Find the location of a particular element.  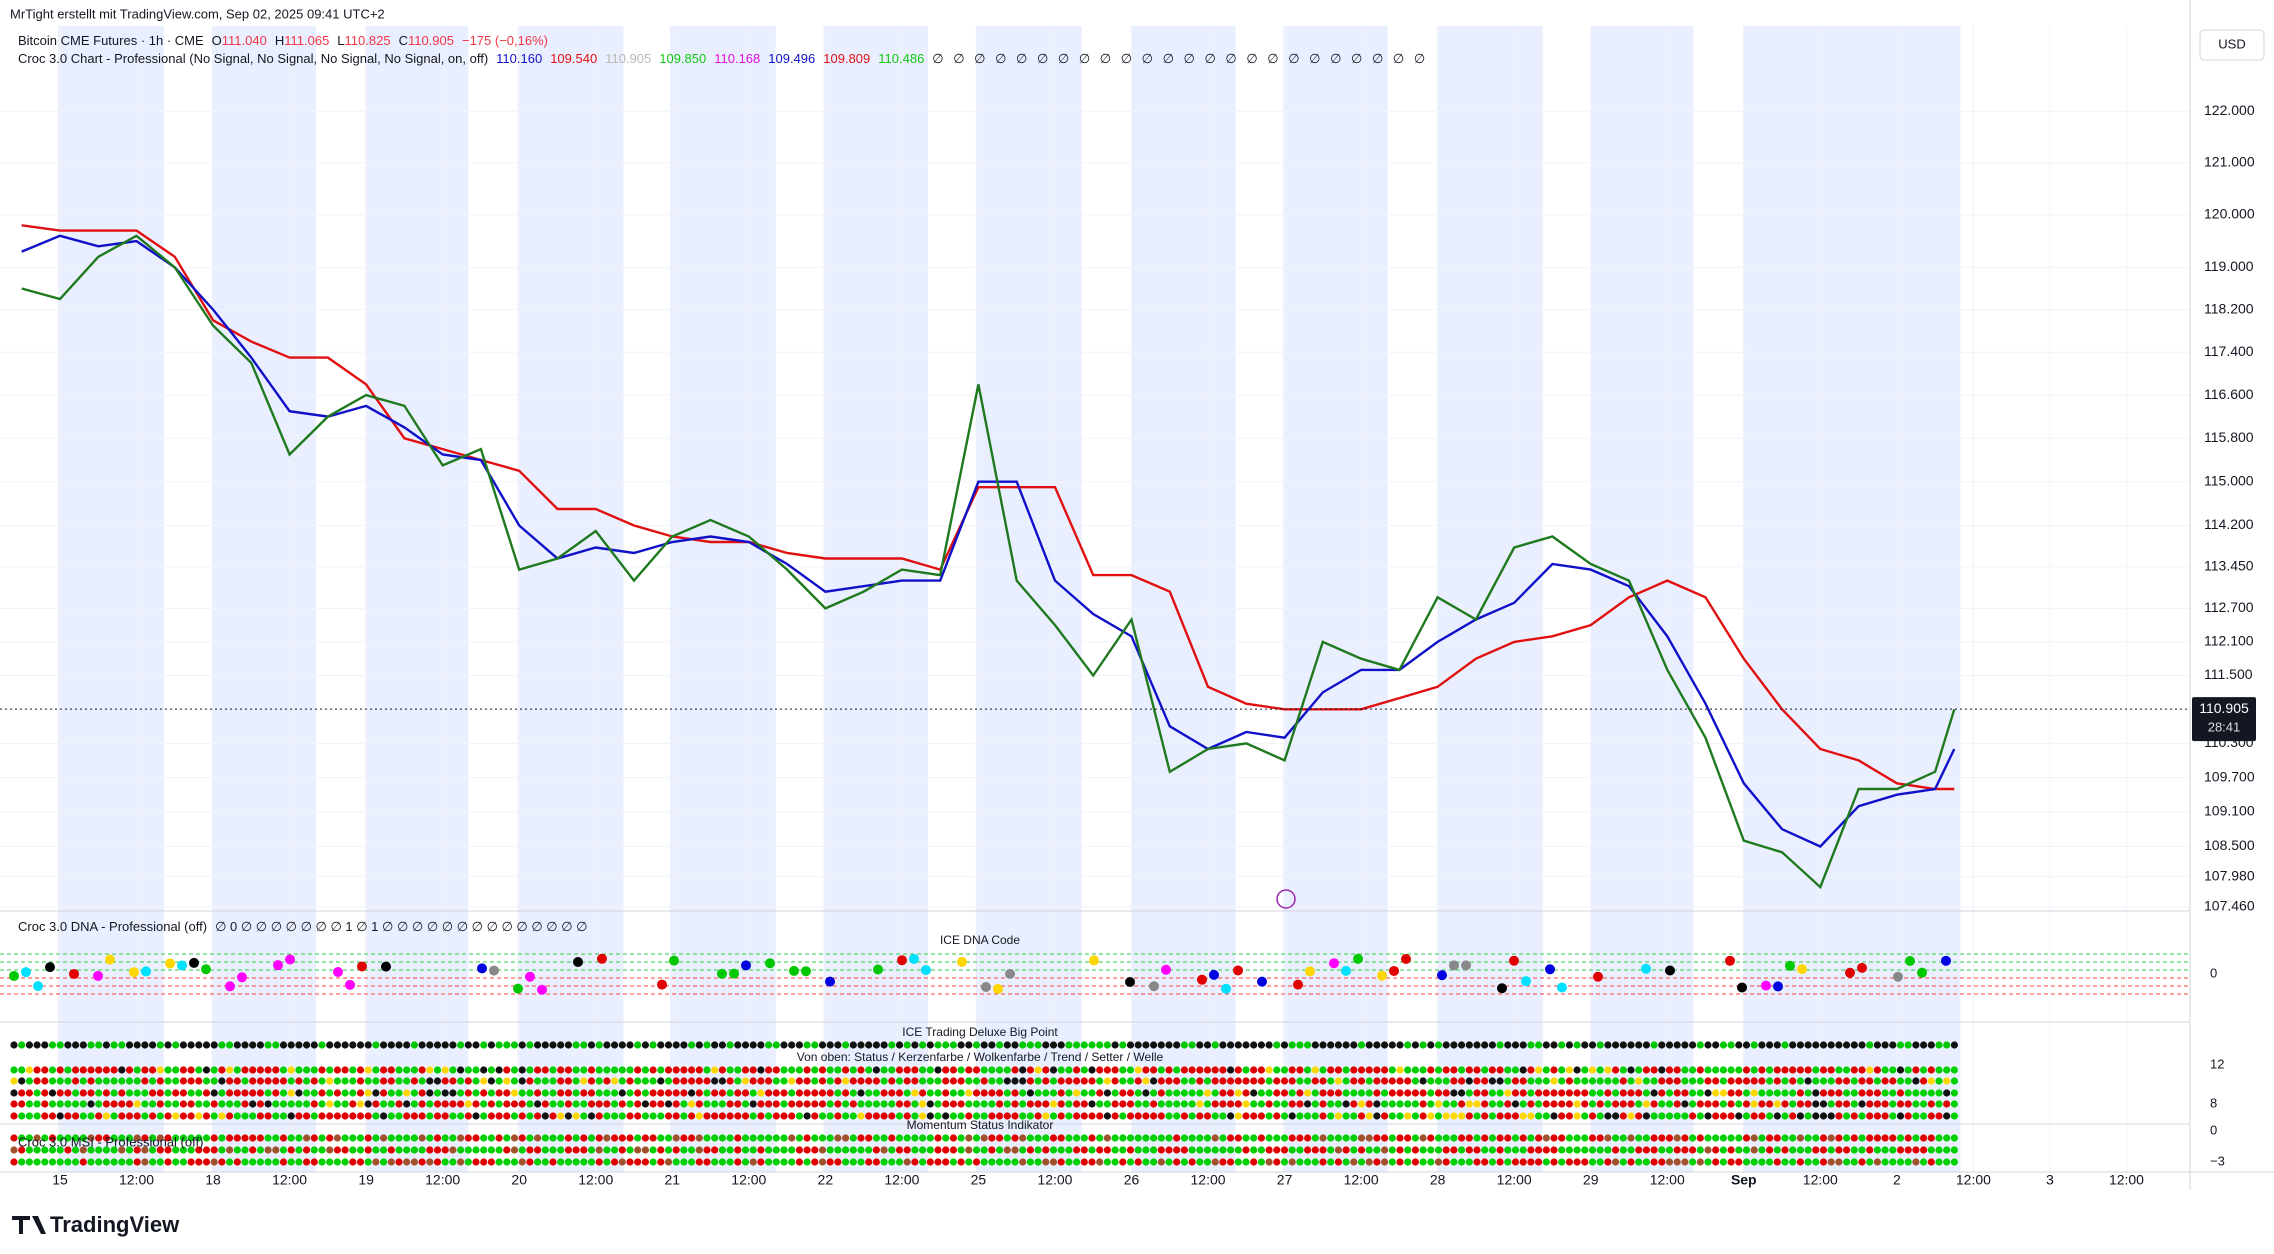

currency: USD is located at coordinates (2231, 43).